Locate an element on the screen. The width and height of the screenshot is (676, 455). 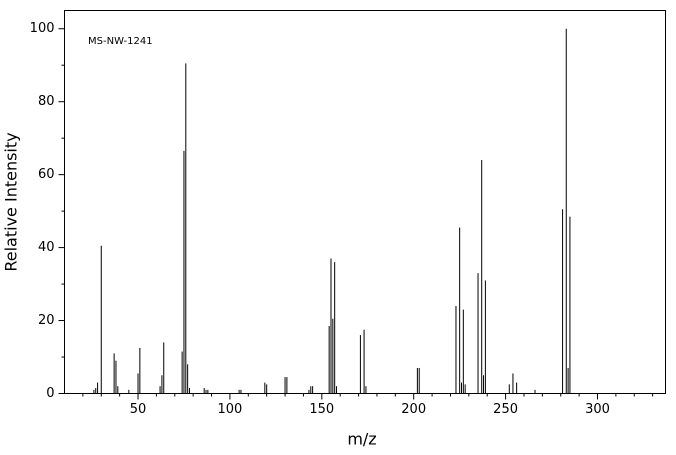
x-tick-label: 150 is located at coordinates (321, 409).